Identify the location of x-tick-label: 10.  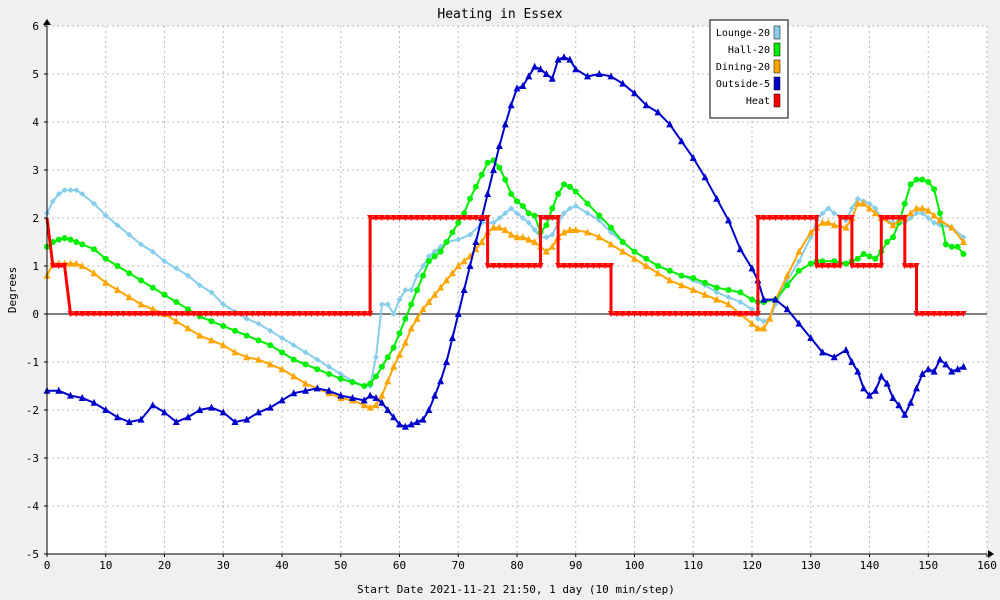
(105, 565).